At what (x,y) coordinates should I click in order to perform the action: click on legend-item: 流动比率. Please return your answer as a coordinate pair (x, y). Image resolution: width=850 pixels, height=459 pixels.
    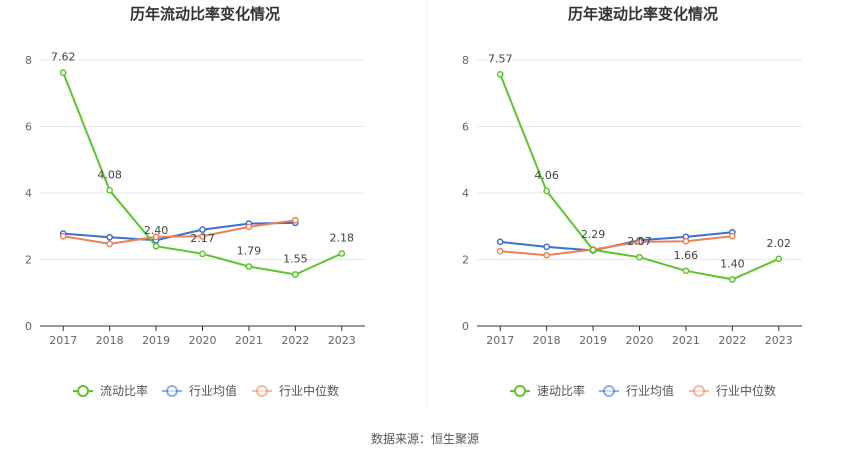
    Looking at the image, I should click on (110, 390).